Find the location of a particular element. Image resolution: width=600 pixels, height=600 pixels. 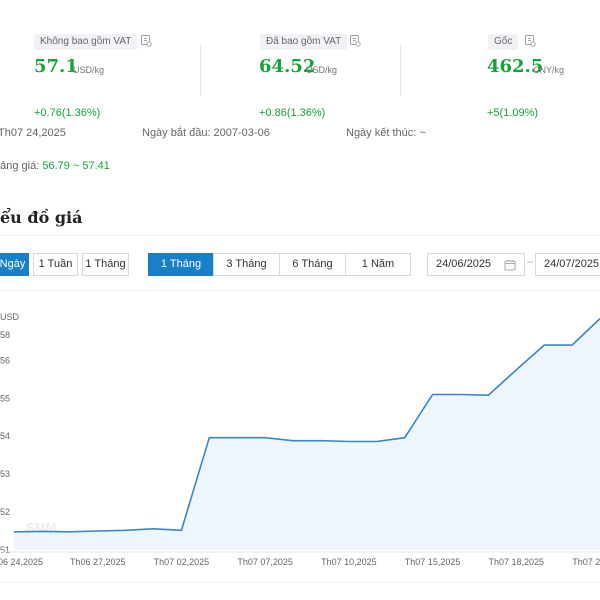

range-3-month-button: 3 Tháng is located at coordinates (246, 264).